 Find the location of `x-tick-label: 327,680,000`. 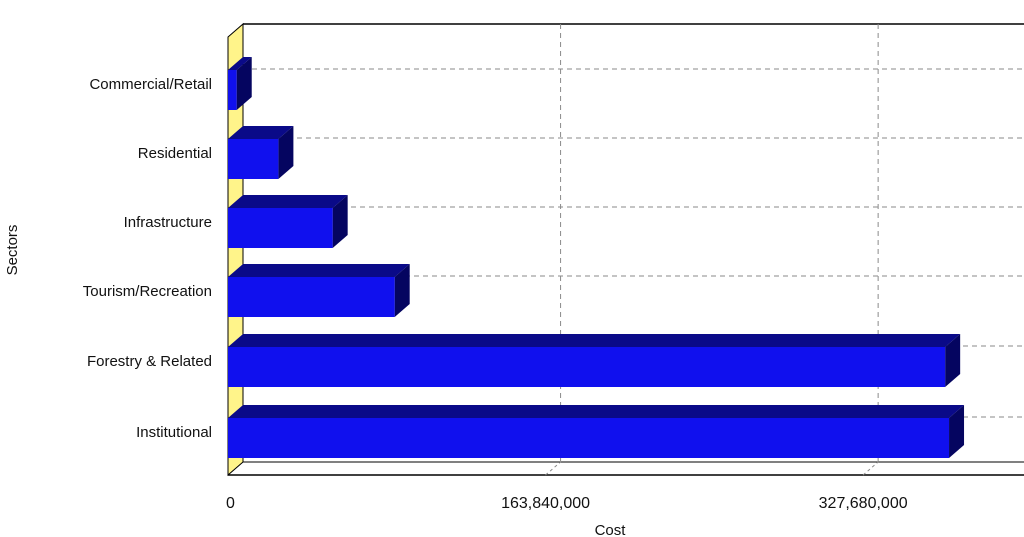

x-tick-label: 327,680,000 is located at coordinates (863, 503).